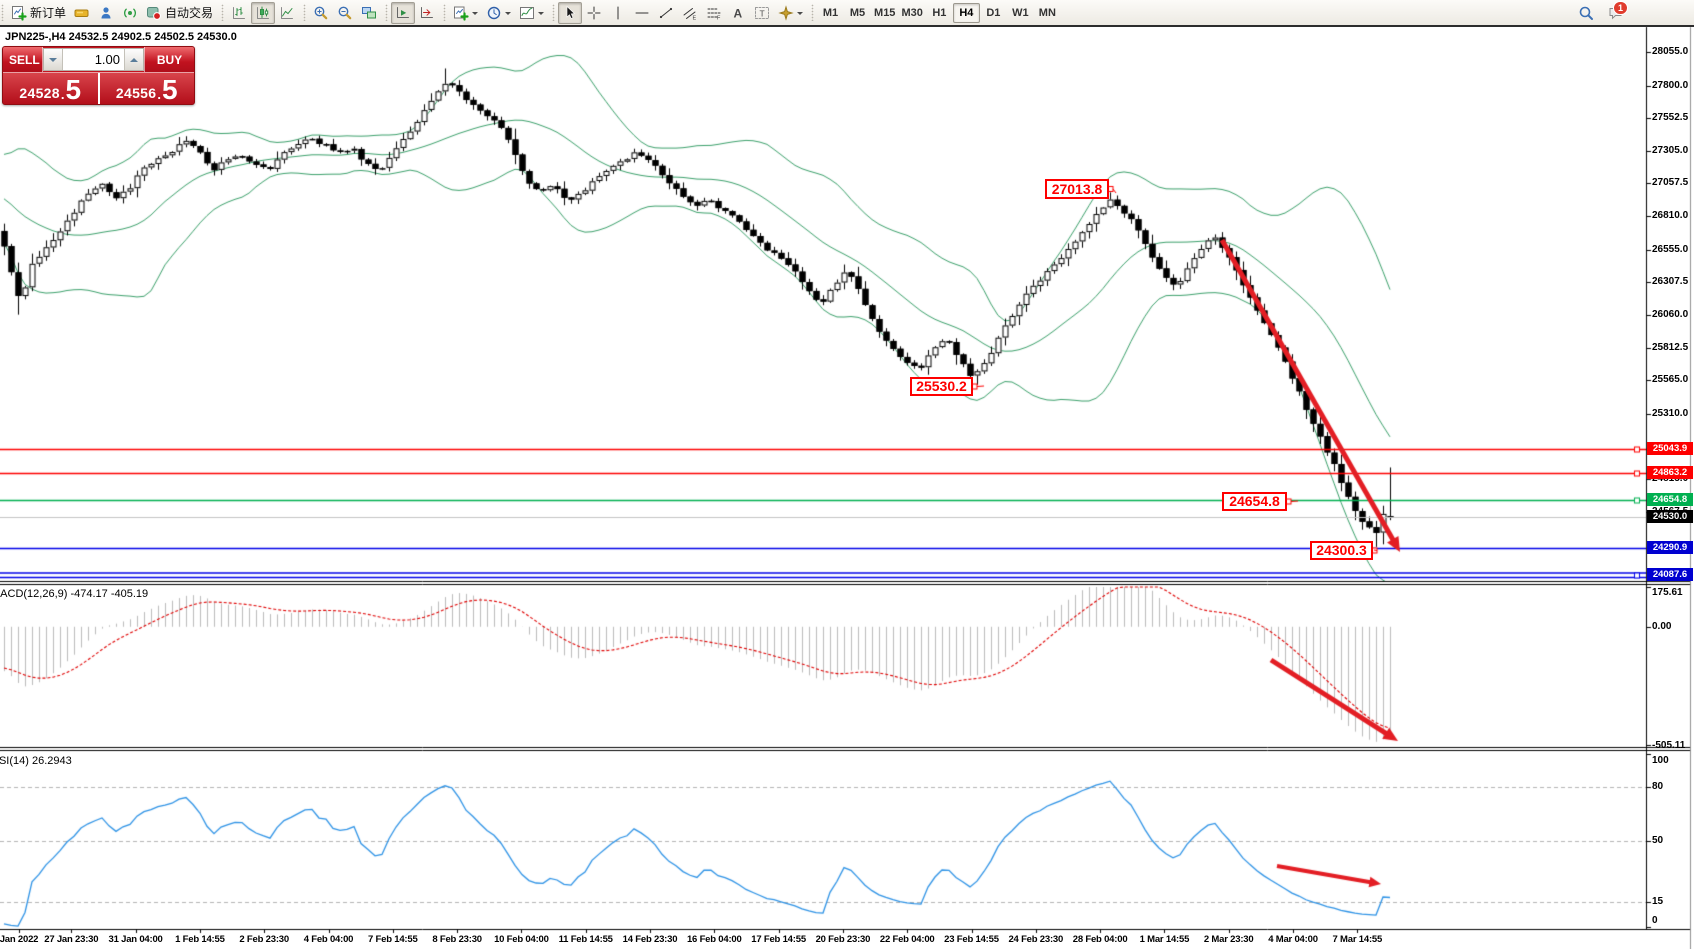  I want to click on signals-button, so click(130, 13).